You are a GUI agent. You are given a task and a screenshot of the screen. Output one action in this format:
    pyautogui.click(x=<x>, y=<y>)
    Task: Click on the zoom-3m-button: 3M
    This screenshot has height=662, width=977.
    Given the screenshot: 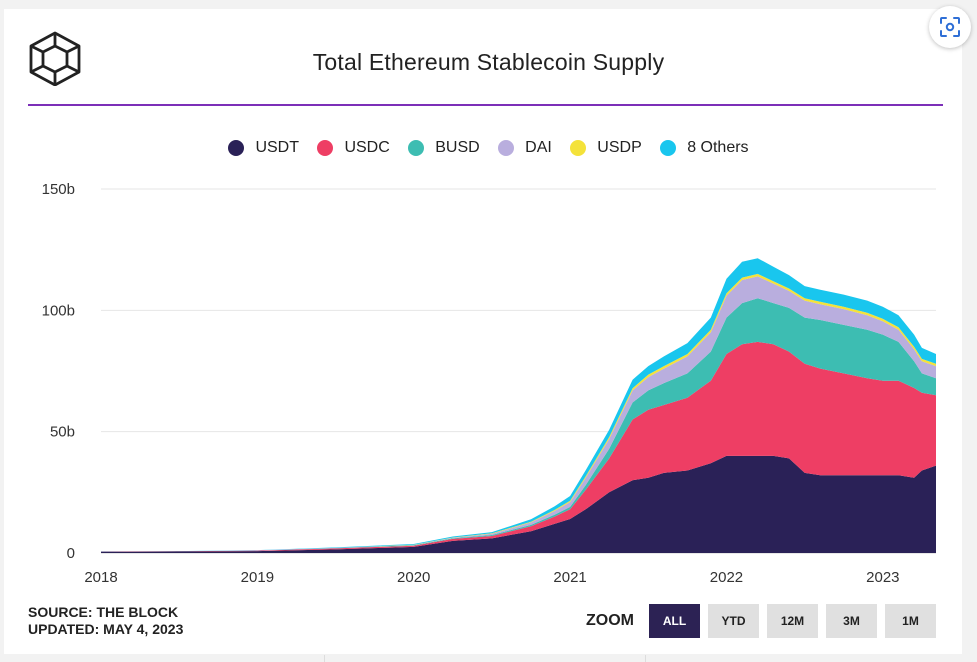 What is the action you would take?
    pyautogui.click(x=851, y=621)
    